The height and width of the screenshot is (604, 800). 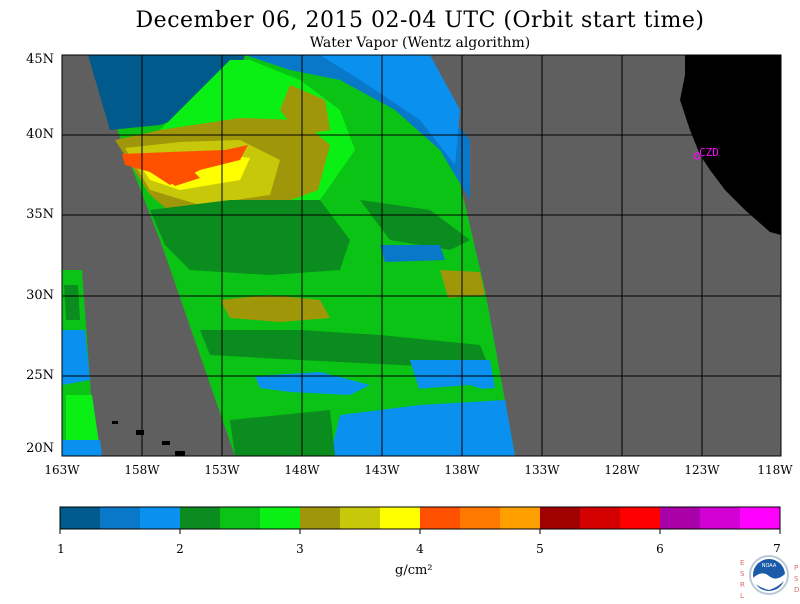 I want to click on lon-label-138w: 138W, so click(x=462, y=470).